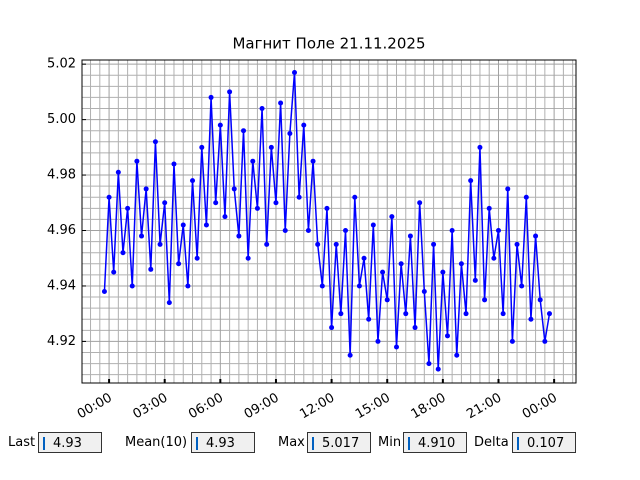 Image resolution: width=640 pixels, height=480 pixels. What do you see at coordinates (223, 442) in the screenshot?
I see `status-value: 4.93` at bounding box center [223, 442].